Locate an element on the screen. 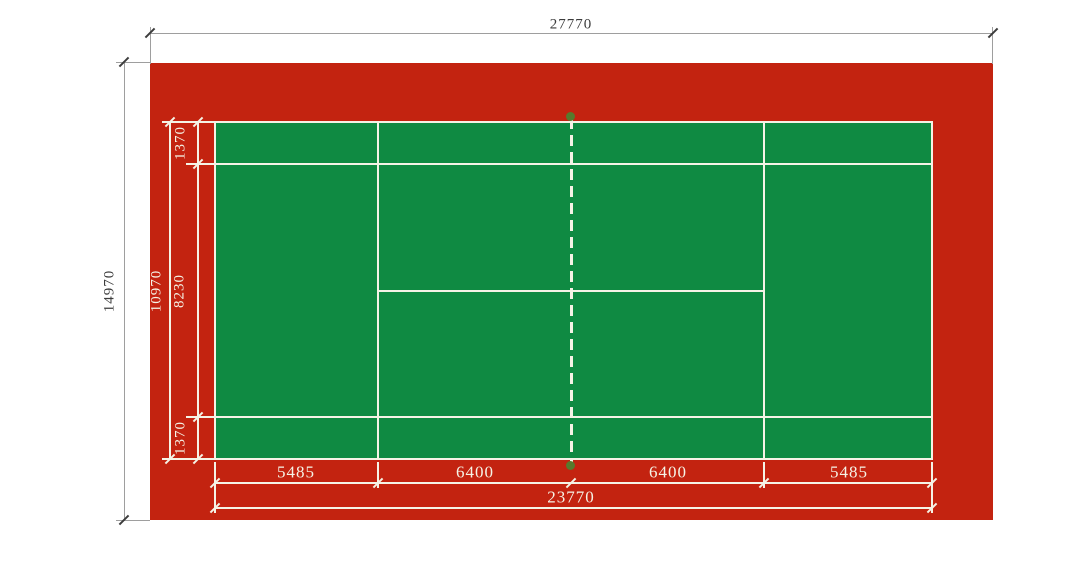  doubles-sideline-bottom is located at coordinates (547, 459).